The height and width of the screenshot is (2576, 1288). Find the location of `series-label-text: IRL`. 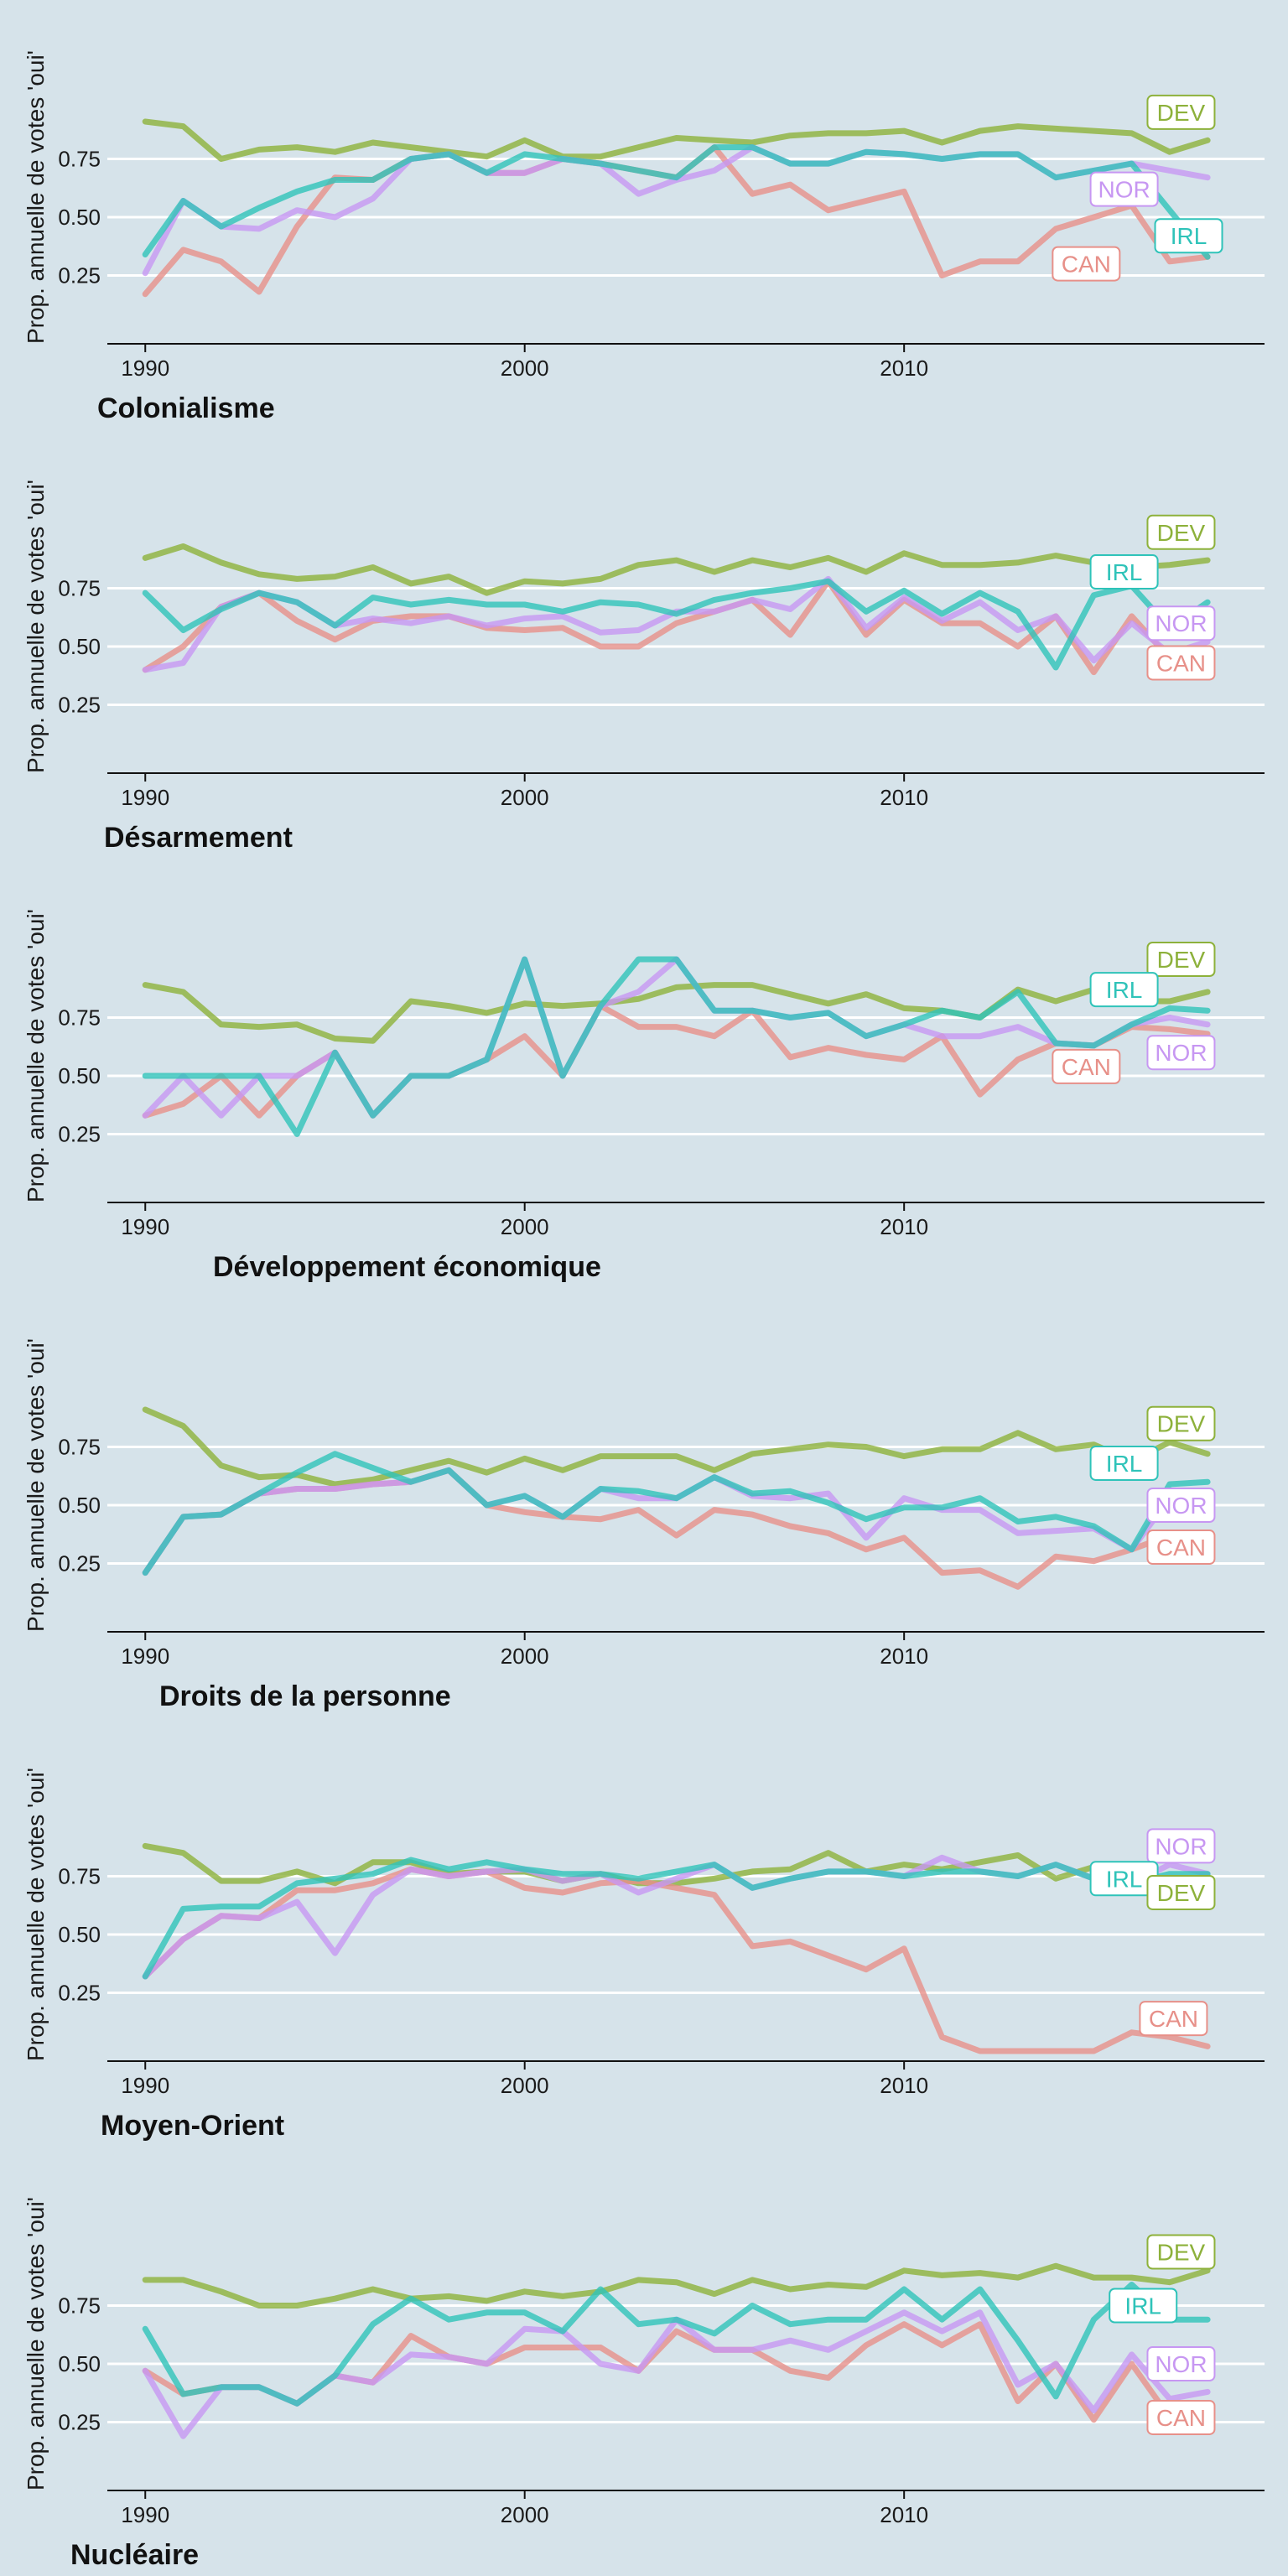

series-label-text: IRL is located at coordinates (1124, 572).